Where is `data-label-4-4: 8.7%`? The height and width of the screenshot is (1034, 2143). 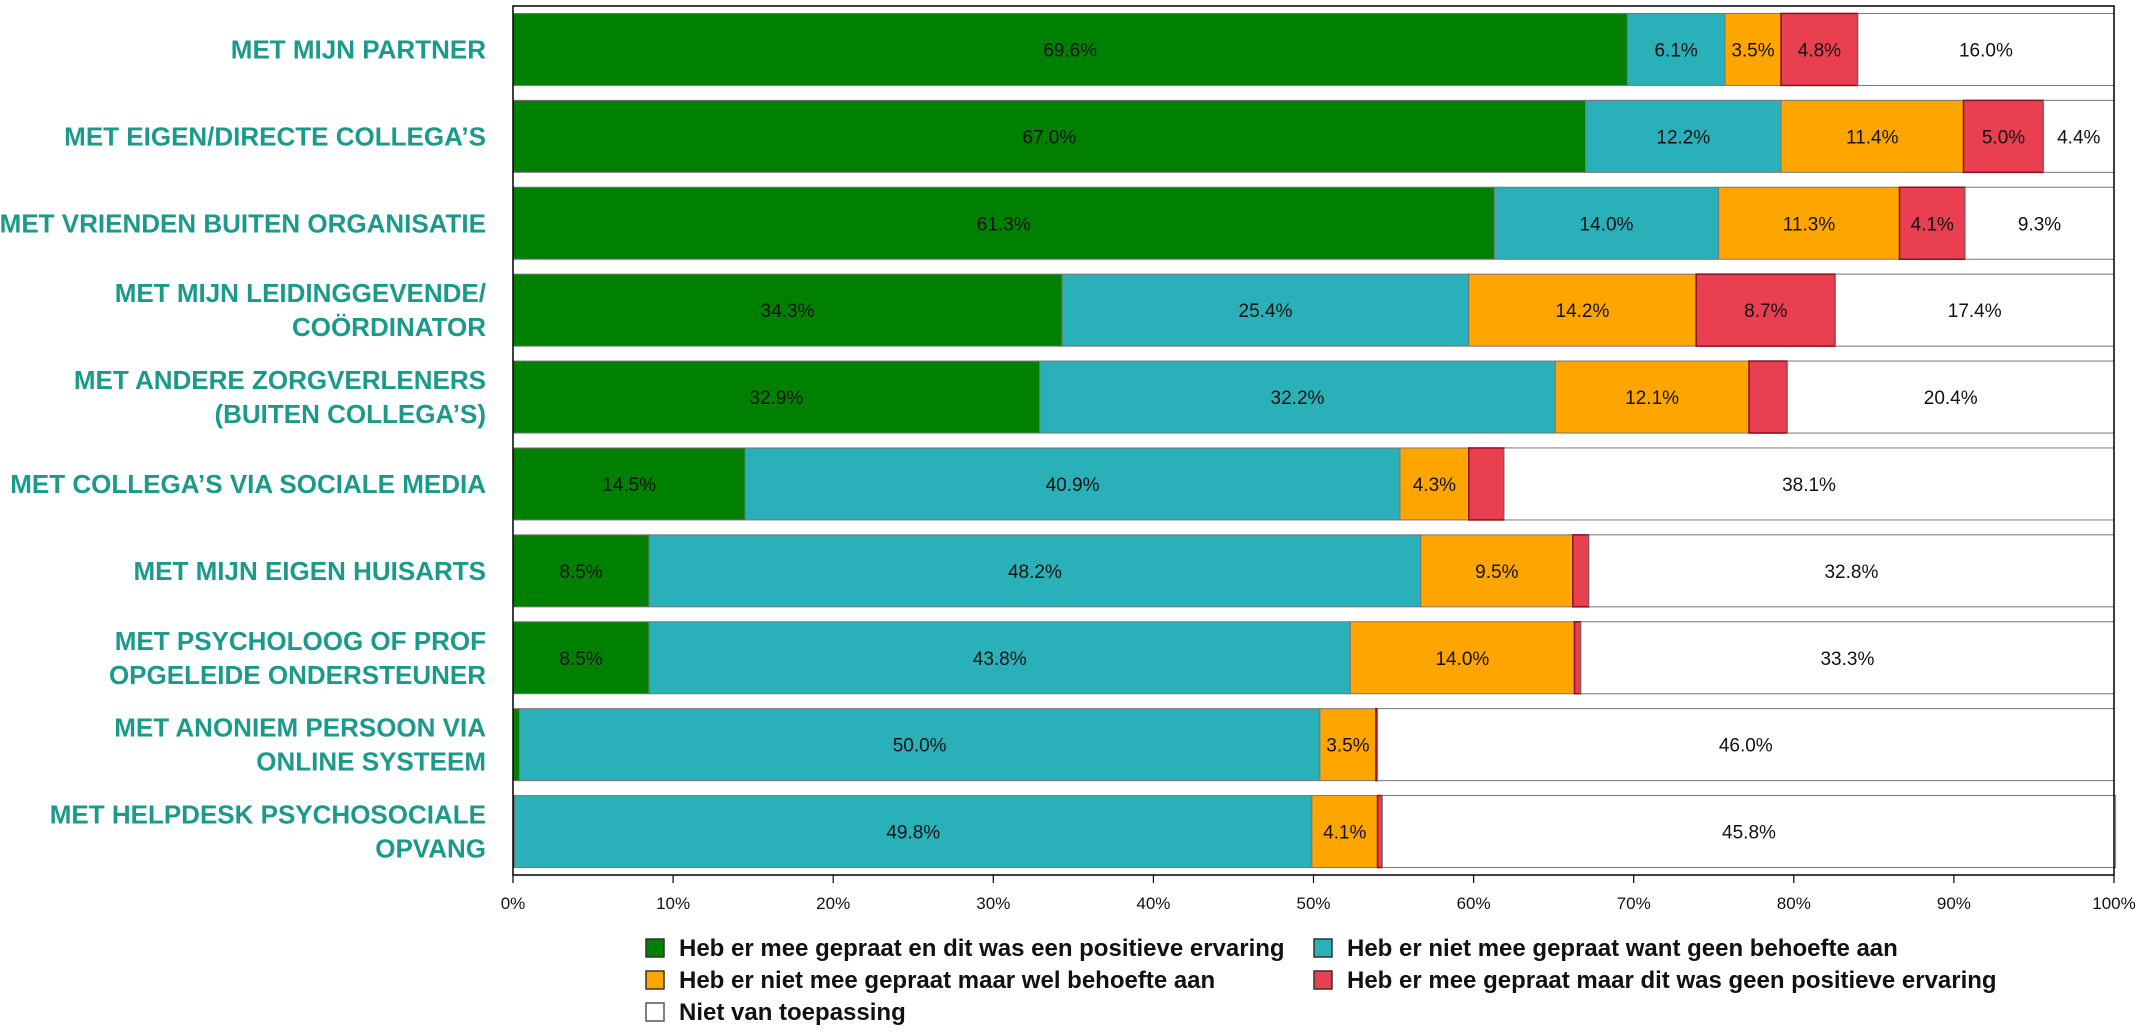
data-label-4-4: 8.7% is located at coordinates (1765, 311).